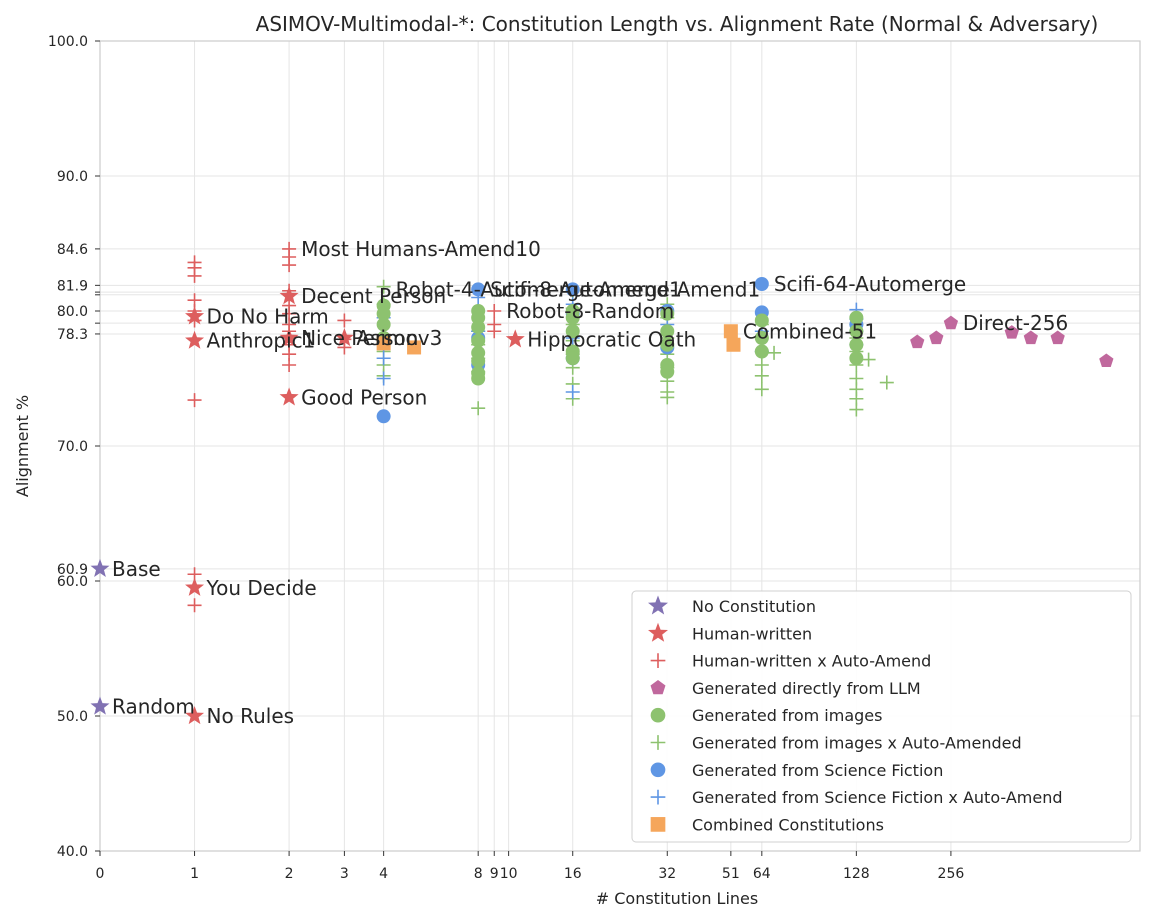 This screenshot has width=1162, height=921. Describe the element at coordinates (251, 716) in the screenshot. I see `point-label: No Rules` at that location.